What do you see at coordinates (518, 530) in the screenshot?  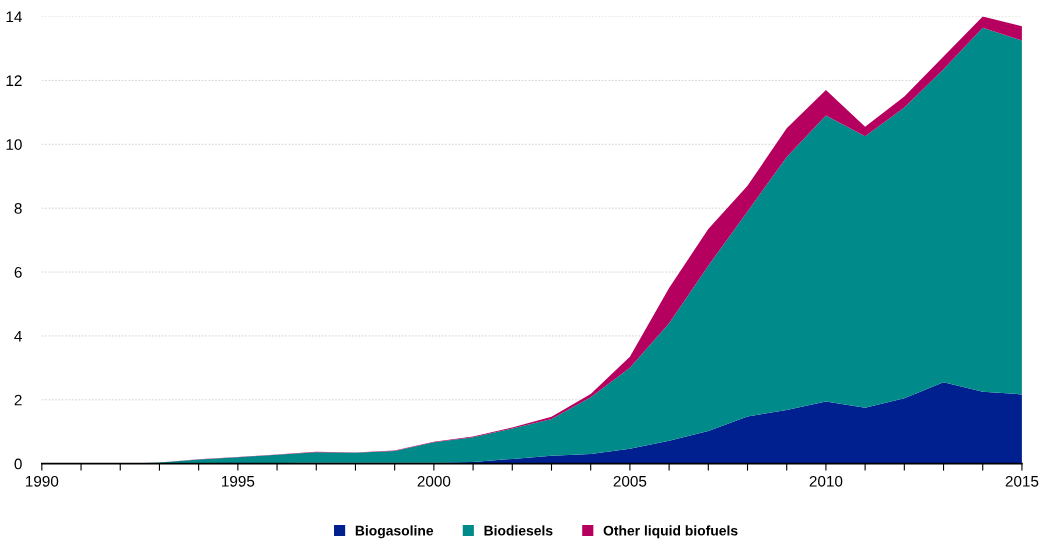 I see `legend-label: Biodiesels` at bounding box center [518, 530].